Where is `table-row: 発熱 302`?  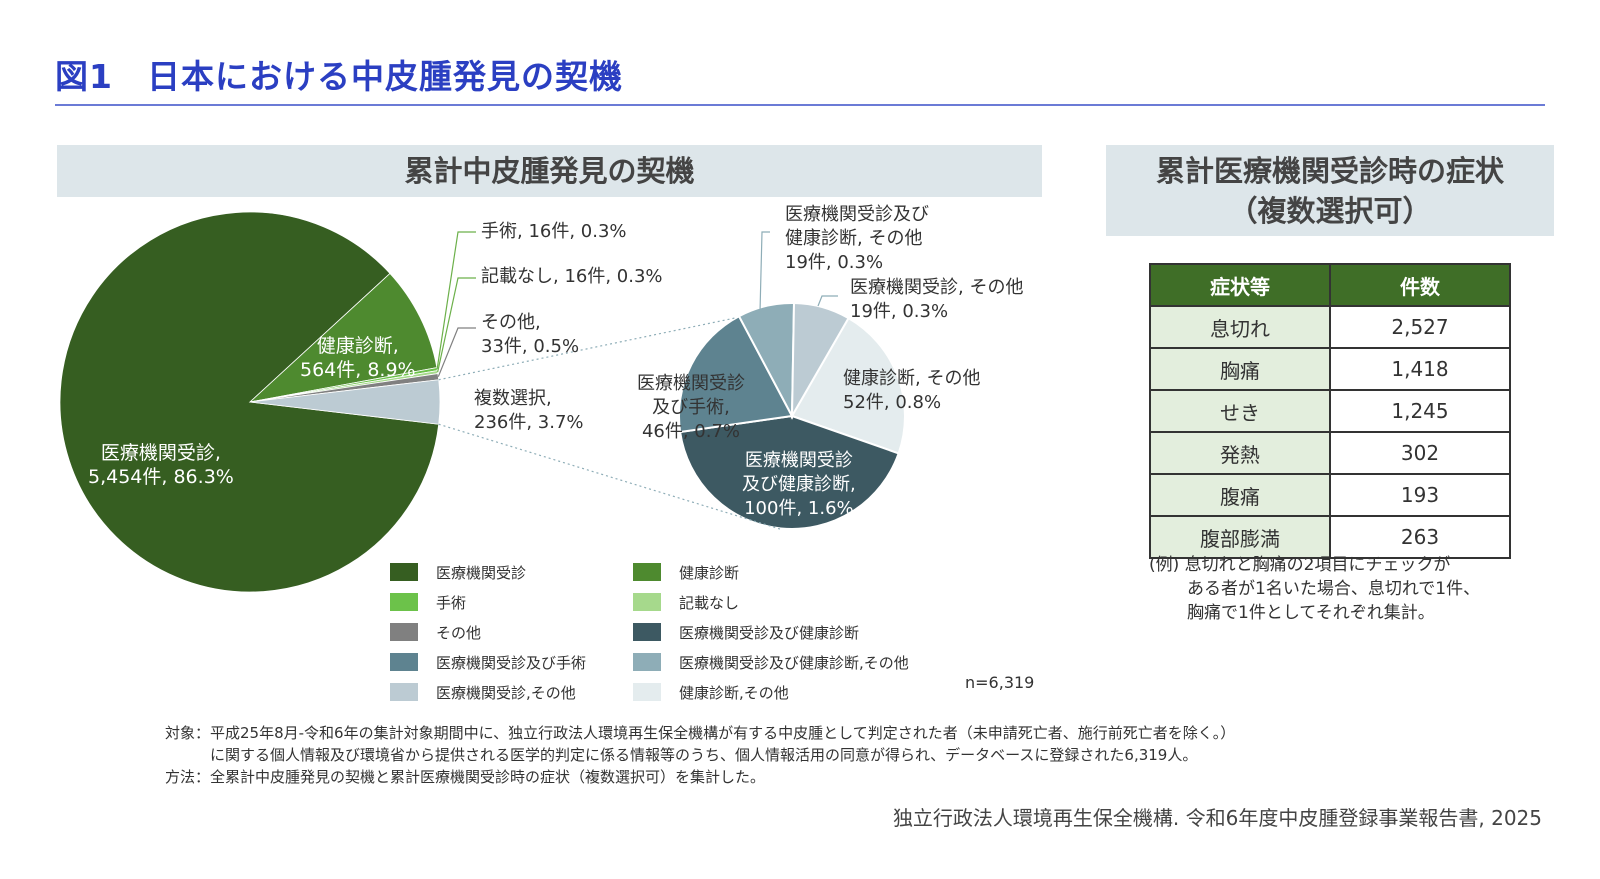 table-row: 発熱 302 is located at coordinates (1330, 453).